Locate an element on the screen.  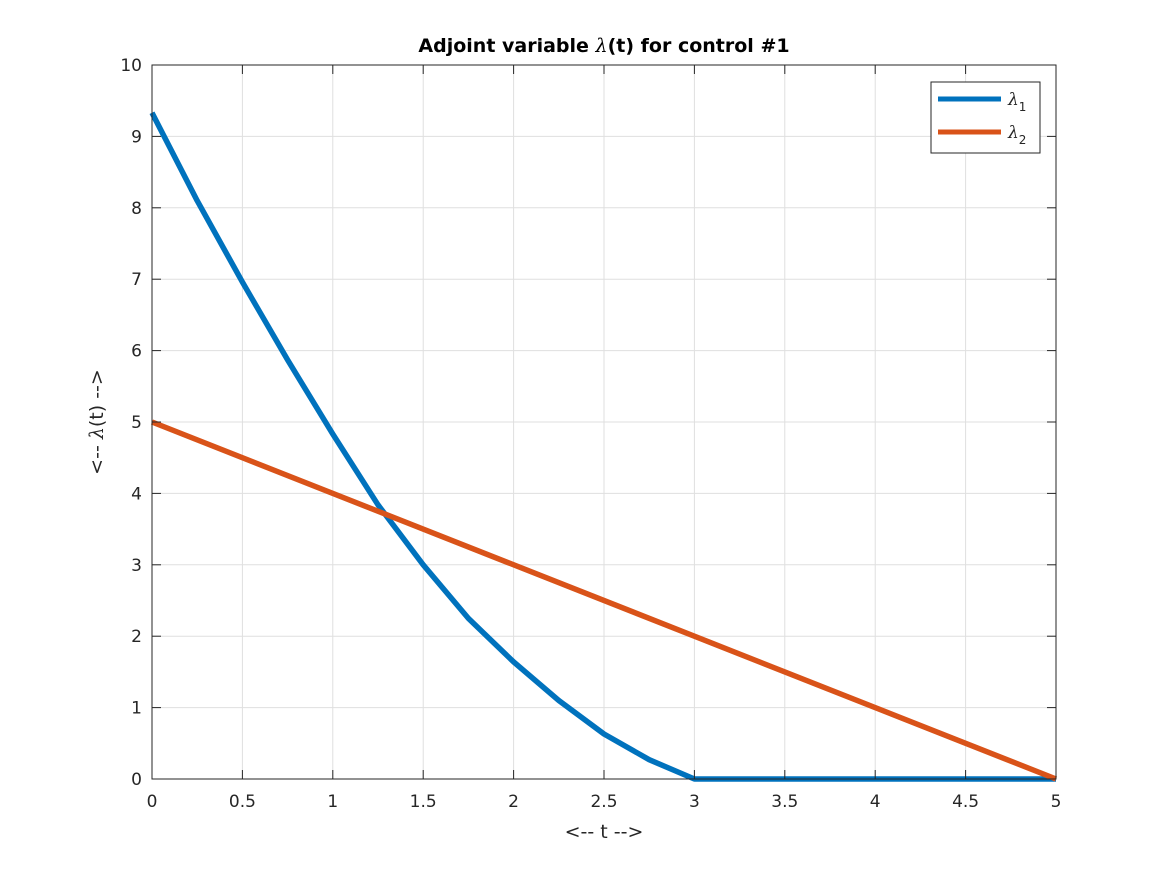
legend-label-lambda2-symbol: λ is located at coordinates (1013, 133).